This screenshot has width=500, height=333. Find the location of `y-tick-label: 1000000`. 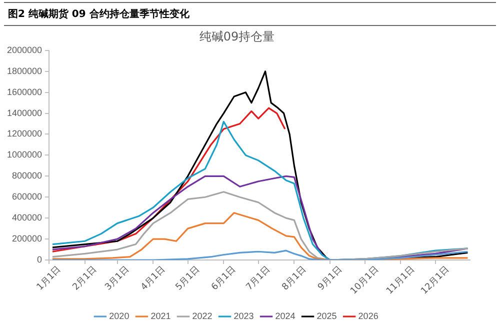

y-tick-label: 1000000 is located at coordinates (24, 155).